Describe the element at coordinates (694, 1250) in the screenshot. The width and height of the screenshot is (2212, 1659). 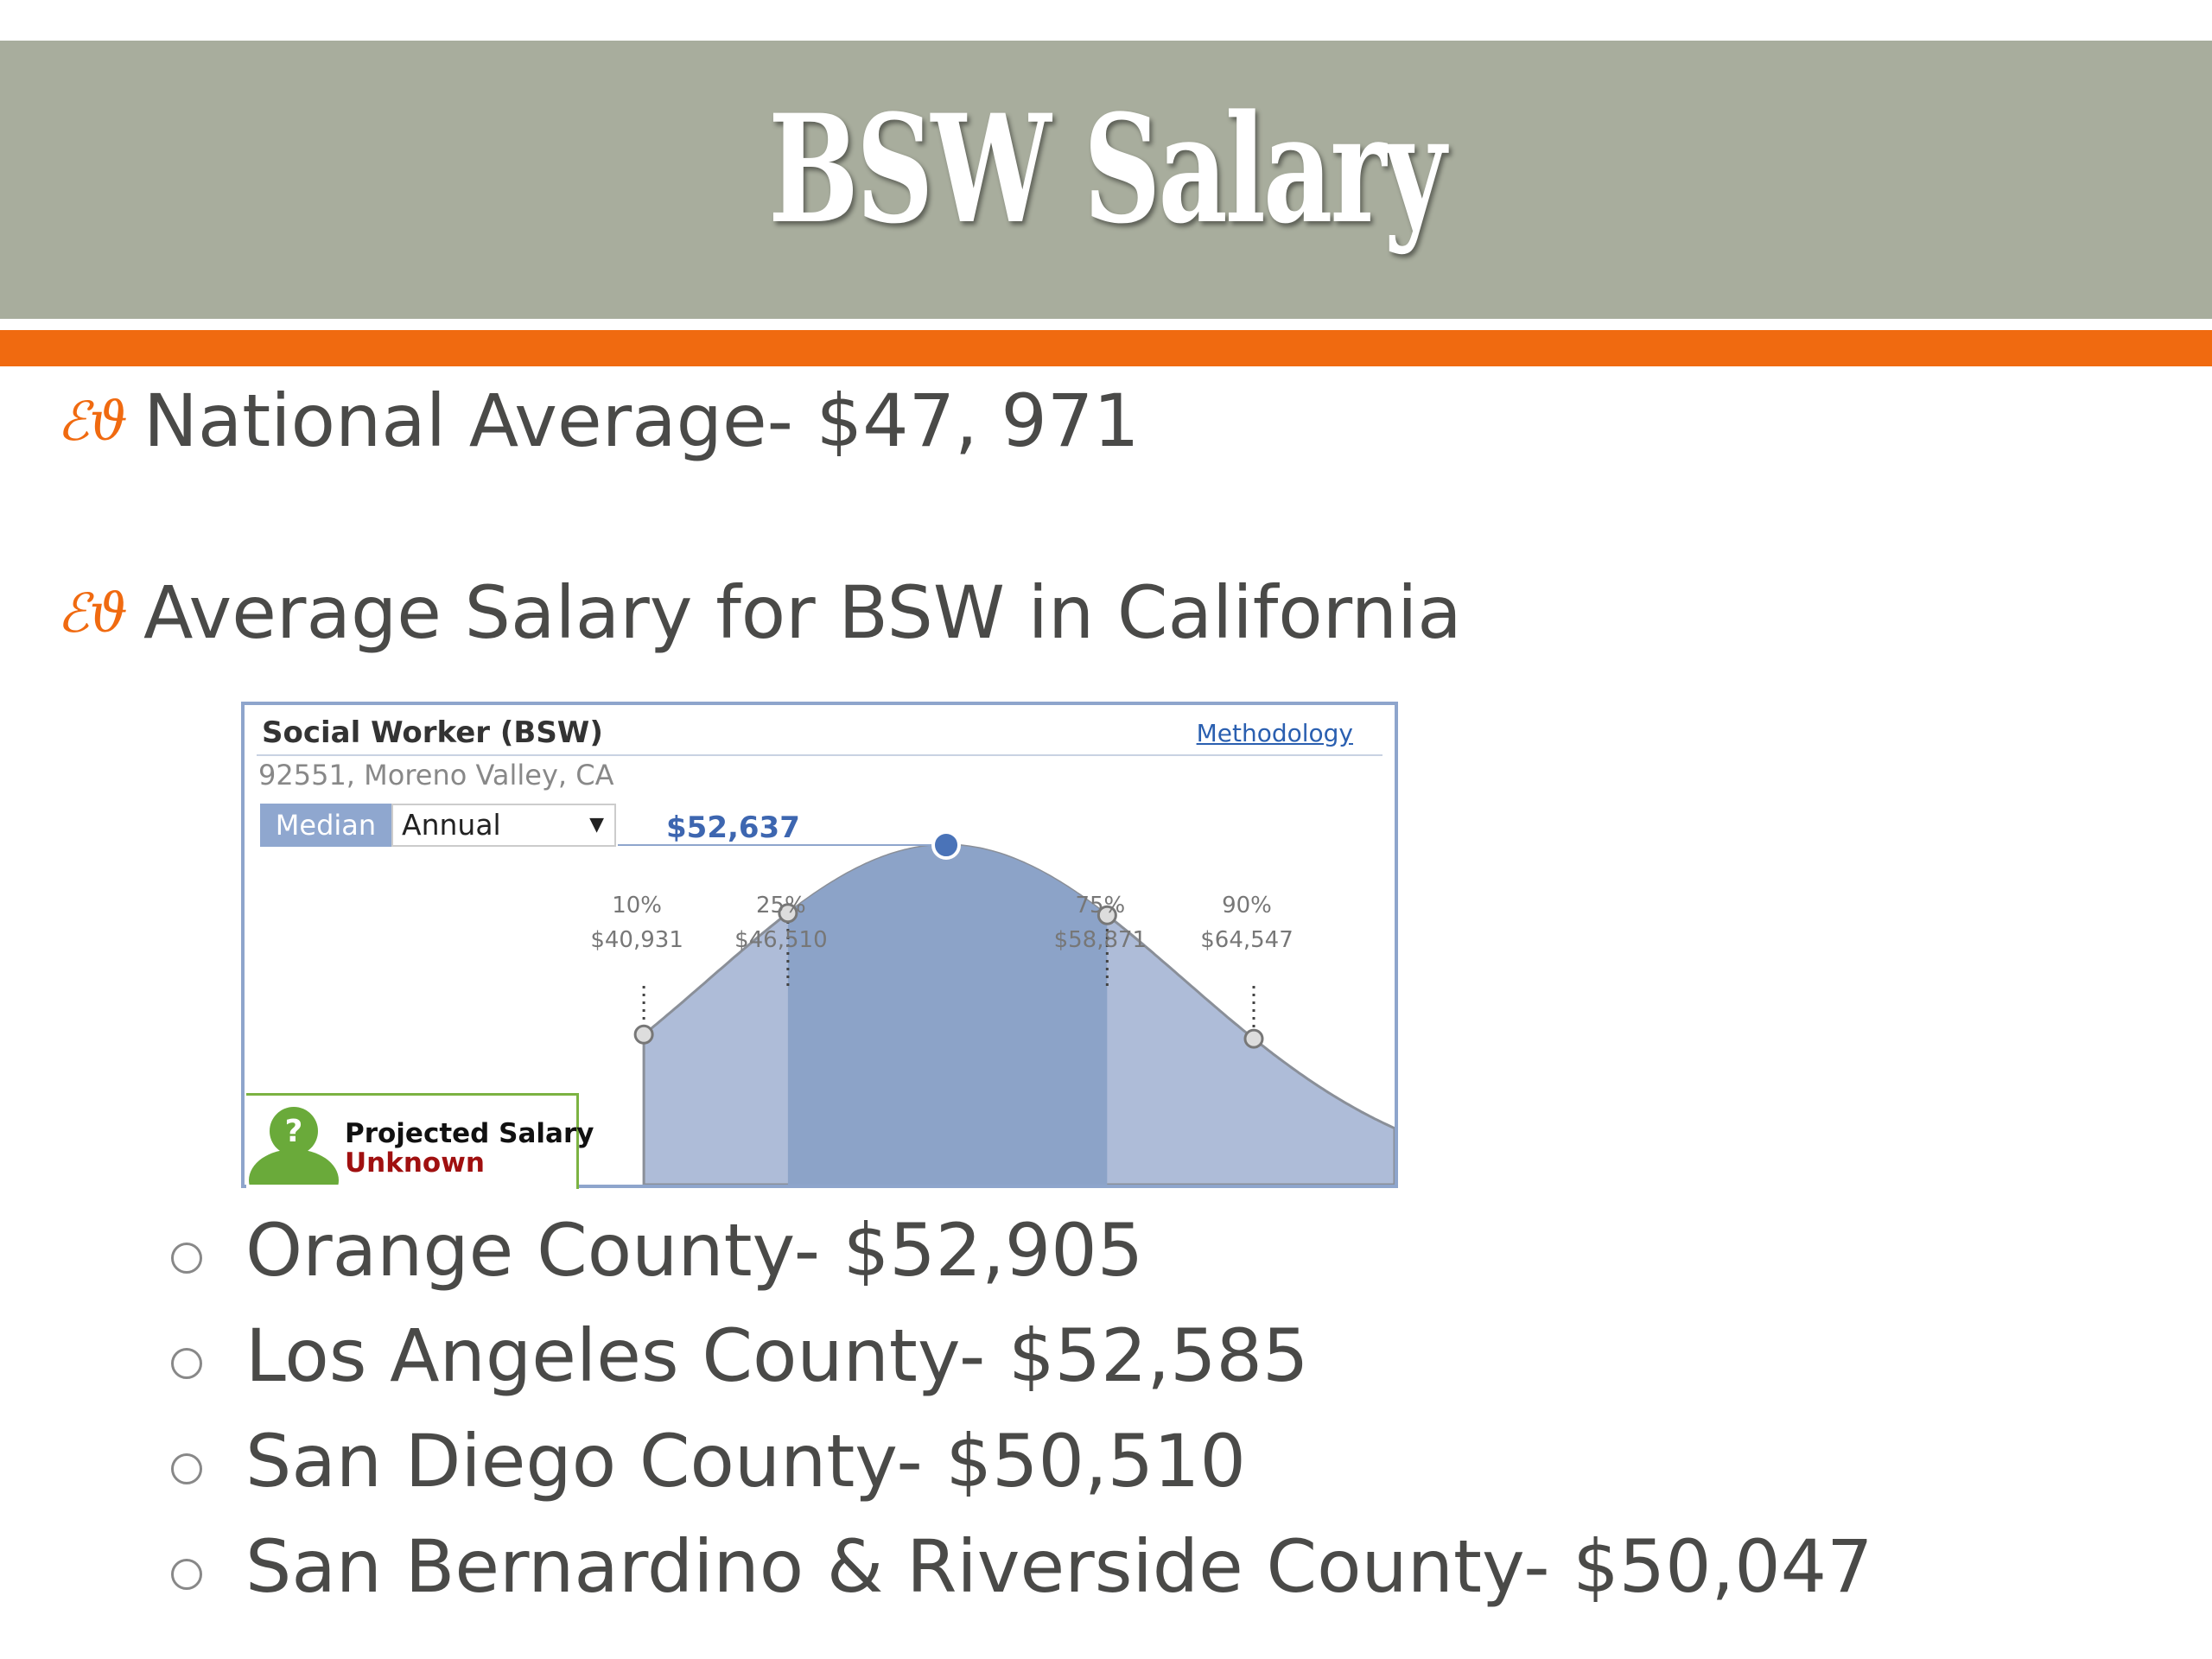
I see `sub-bullet-text: Orange County- $52,905` at that location.